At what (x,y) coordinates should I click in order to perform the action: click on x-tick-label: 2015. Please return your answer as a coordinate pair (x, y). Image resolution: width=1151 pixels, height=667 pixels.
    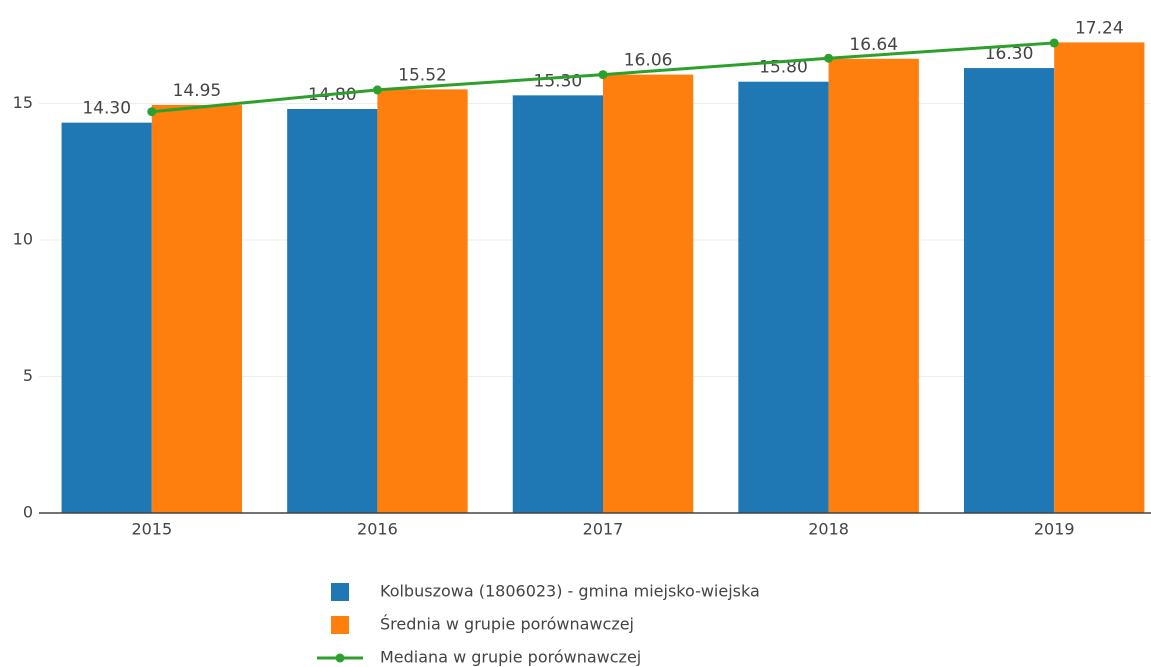
    Looking at the image, I should click on (151, 529).